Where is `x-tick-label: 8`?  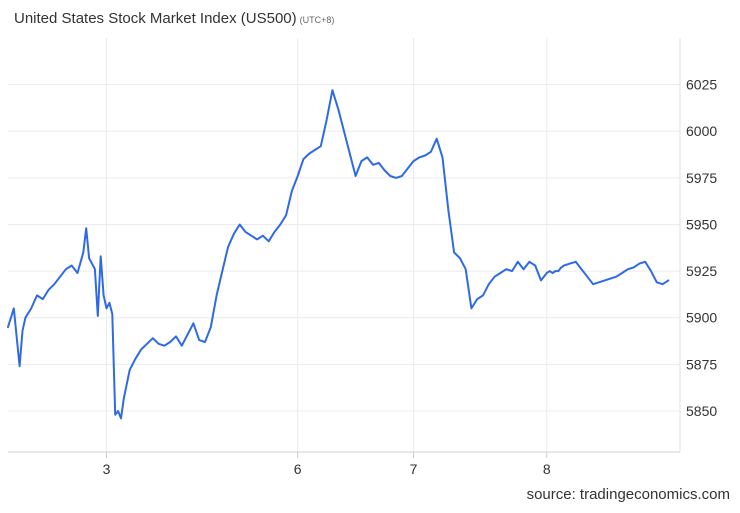 x-tick-label: 8 is located at coordinates (547, 469).